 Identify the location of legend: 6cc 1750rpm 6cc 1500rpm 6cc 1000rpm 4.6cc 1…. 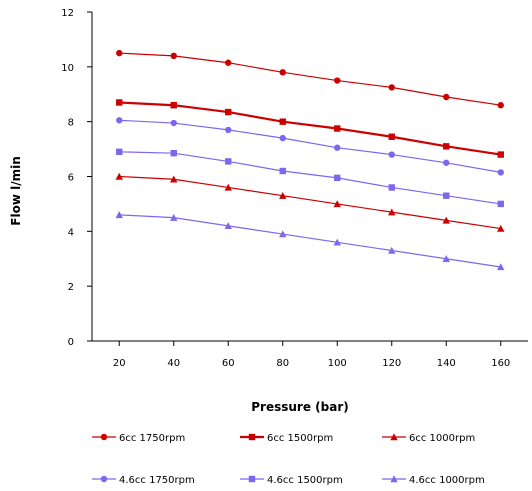
(288, 459).